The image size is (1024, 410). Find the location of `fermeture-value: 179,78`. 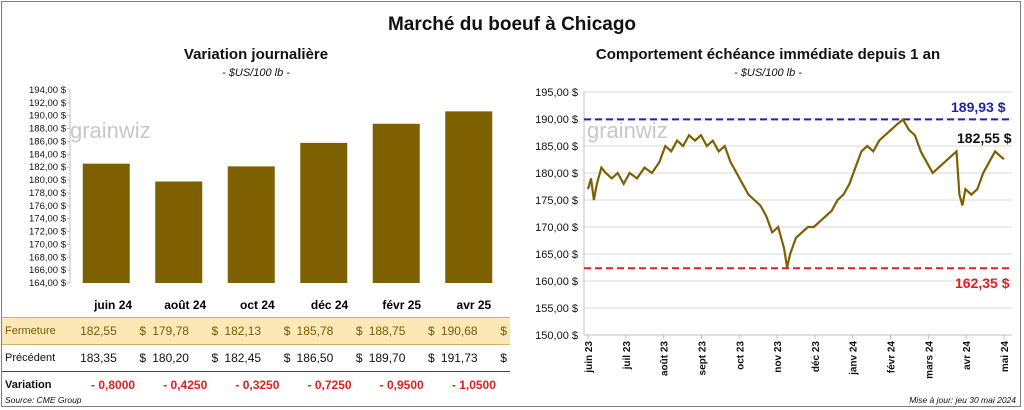

fermeture-value: 179,78 is located at coordinates (170, 331).